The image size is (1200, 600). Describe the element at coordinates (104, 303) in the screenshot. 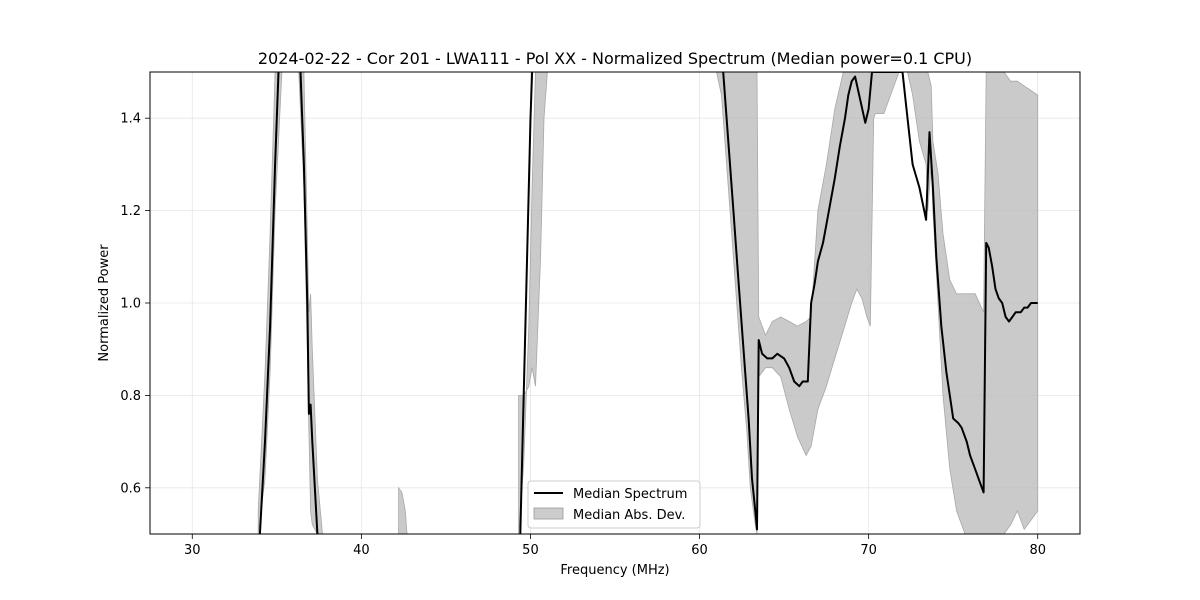

I see `y-axis-label: Normalized Power` at that location.